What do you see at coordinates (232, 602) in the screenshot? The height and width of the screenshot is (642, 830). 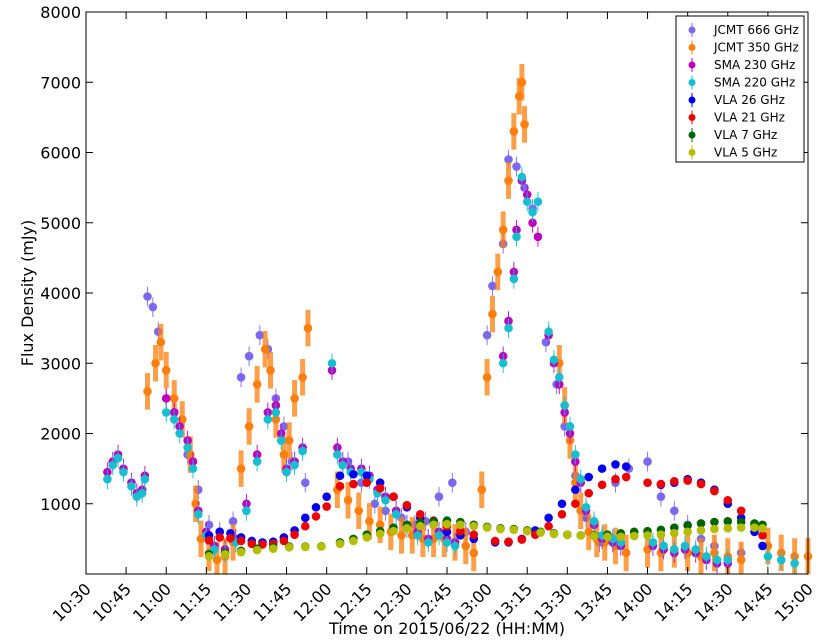 I see `x-tick-label-4: 11:30` at bounding box center [232, 602].